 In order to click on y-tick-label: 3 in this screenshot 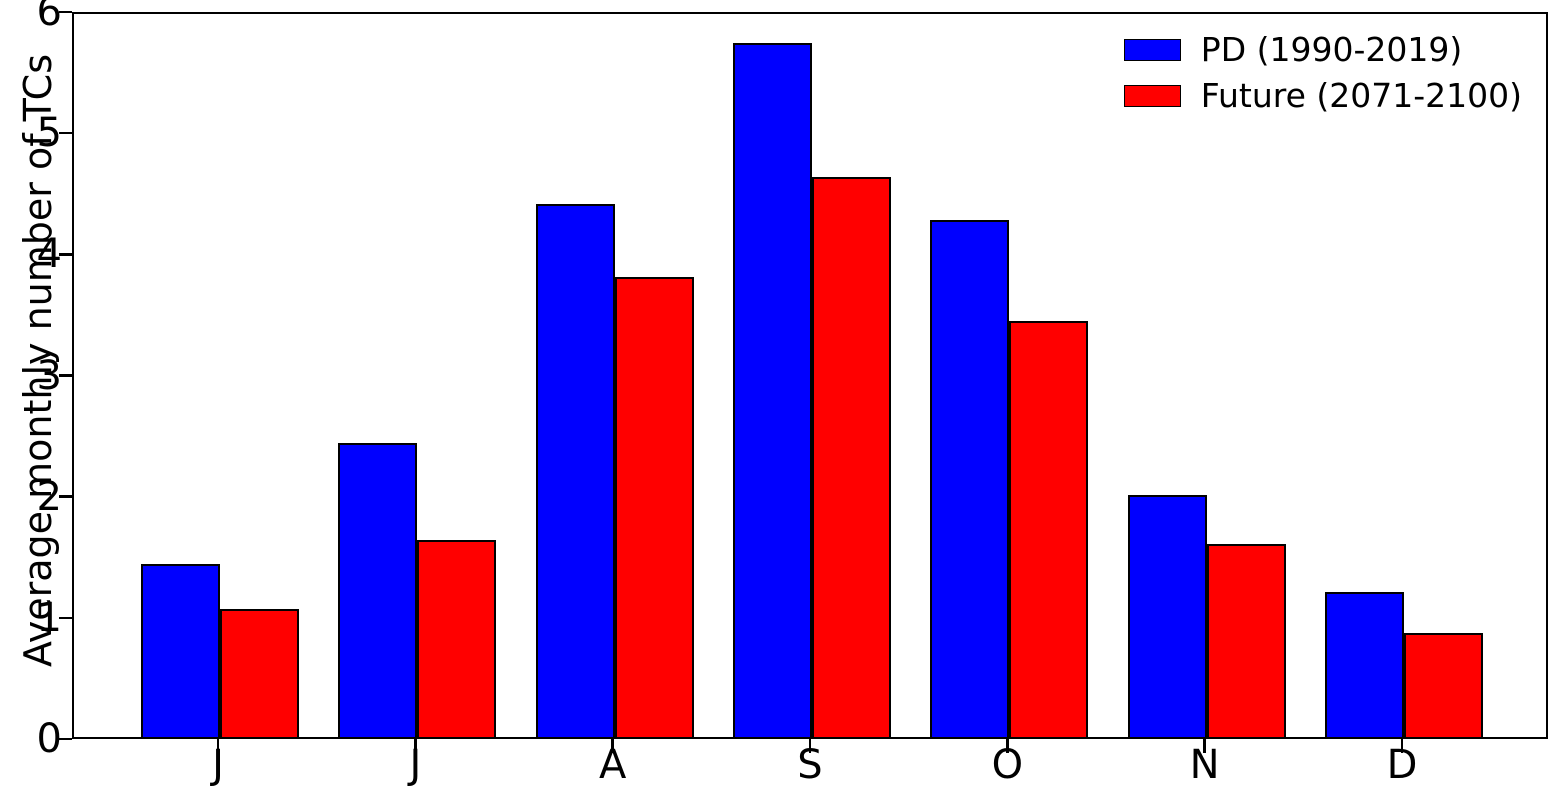, I will do `click(49, 375)`.